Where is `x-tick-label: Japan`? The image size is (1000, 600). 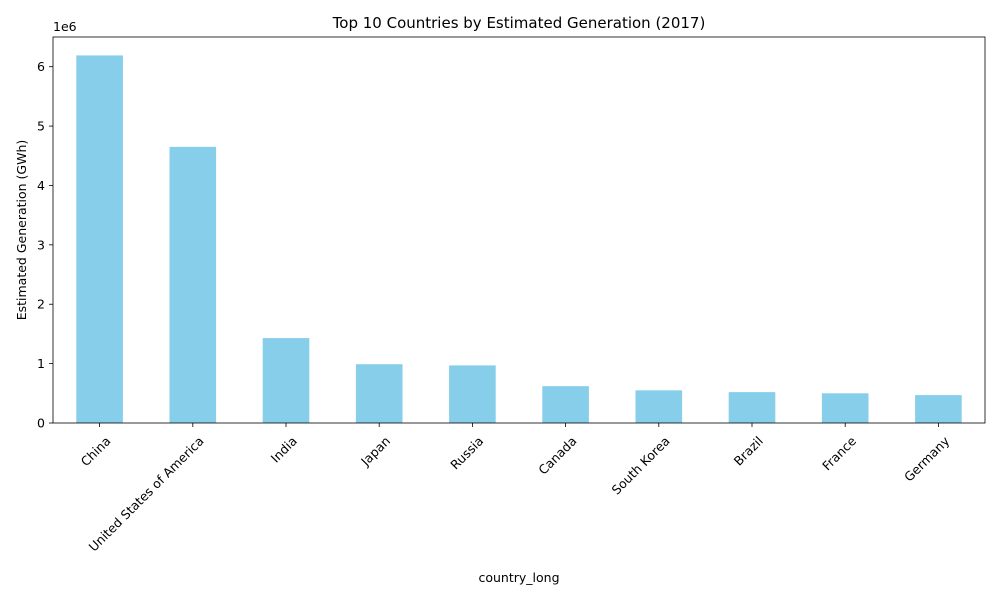 x-tick-label: Japan is located at coordinates (375, 451).